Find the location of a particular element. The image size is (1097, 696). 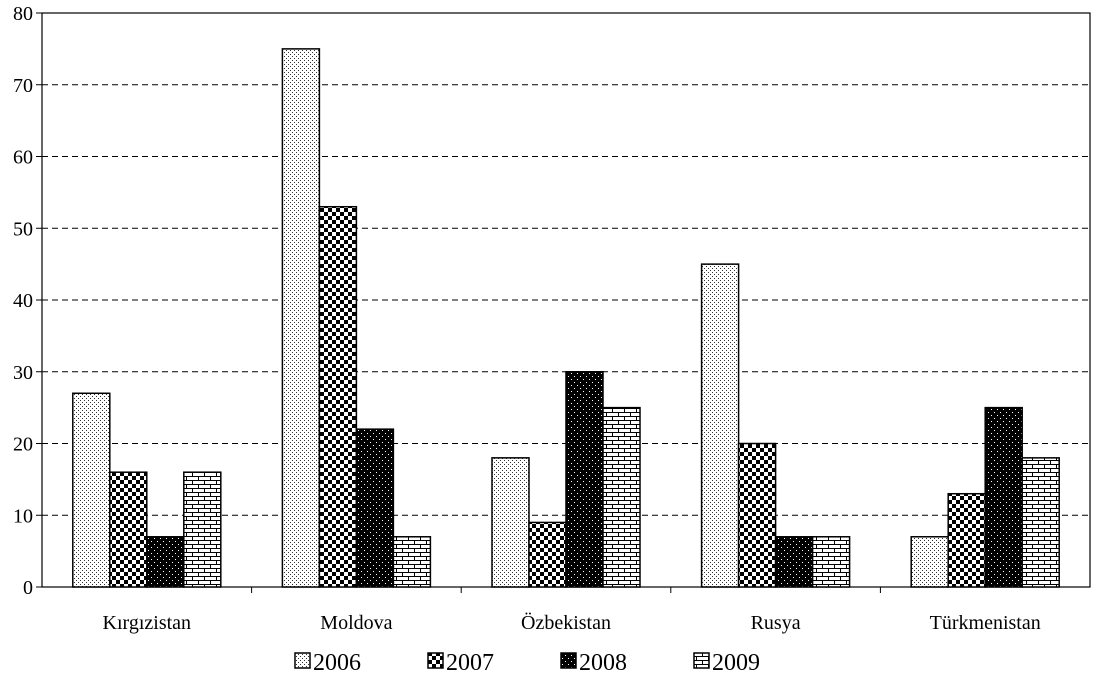

legend-swatch-2009 is located at coordinates (701, 660).